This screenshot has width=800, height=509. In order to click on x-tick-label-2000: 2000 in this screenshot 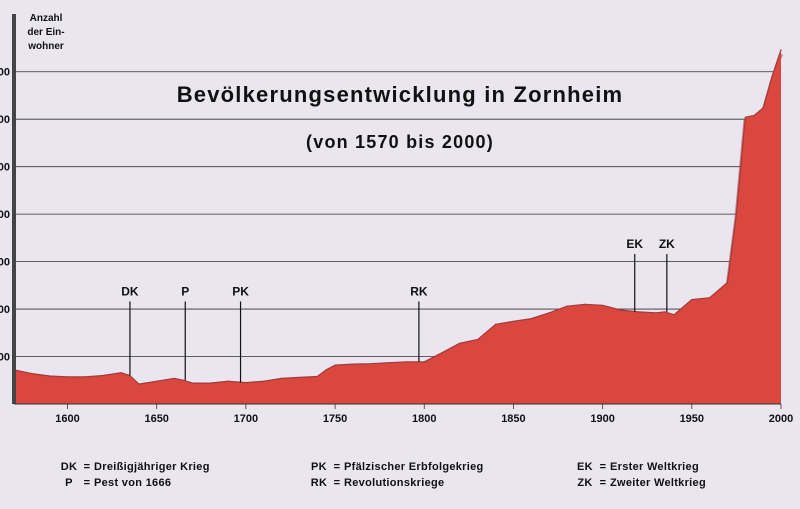, I will do `click(781, 419)`.